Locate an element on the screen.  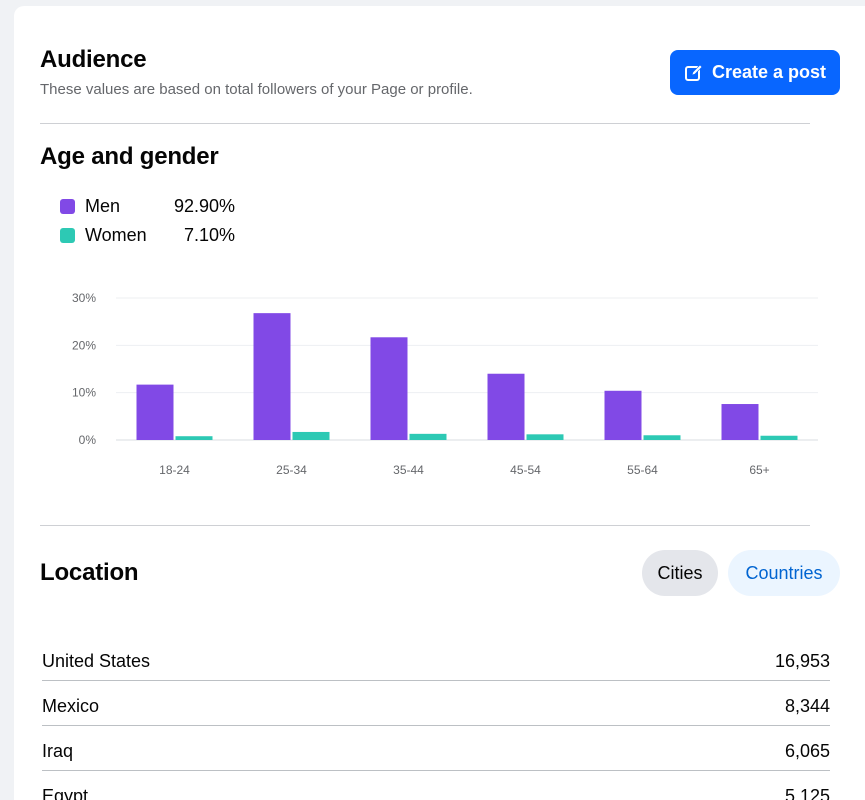
location-row: Egypt 5,125 is located at coordinates (436, 785).